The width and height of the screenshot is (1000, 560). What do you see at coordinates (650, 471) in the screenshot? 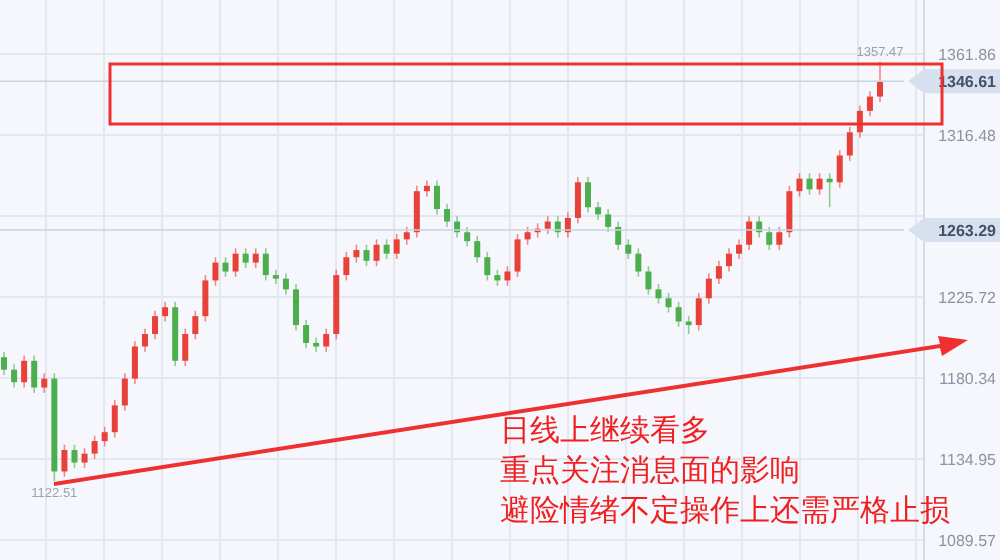
I see `annotation: 重点关注消息面的影响` at bounding box center [650, 471].